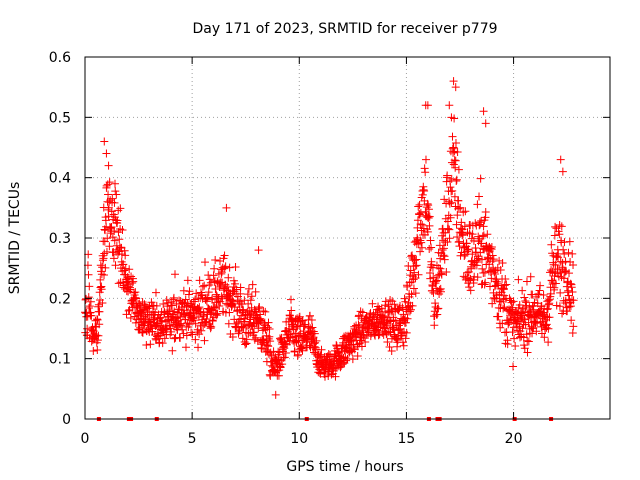  Describe the element at coordinates (85, 439) in the screenshot. I see `x-tick-label: 0` at that location.